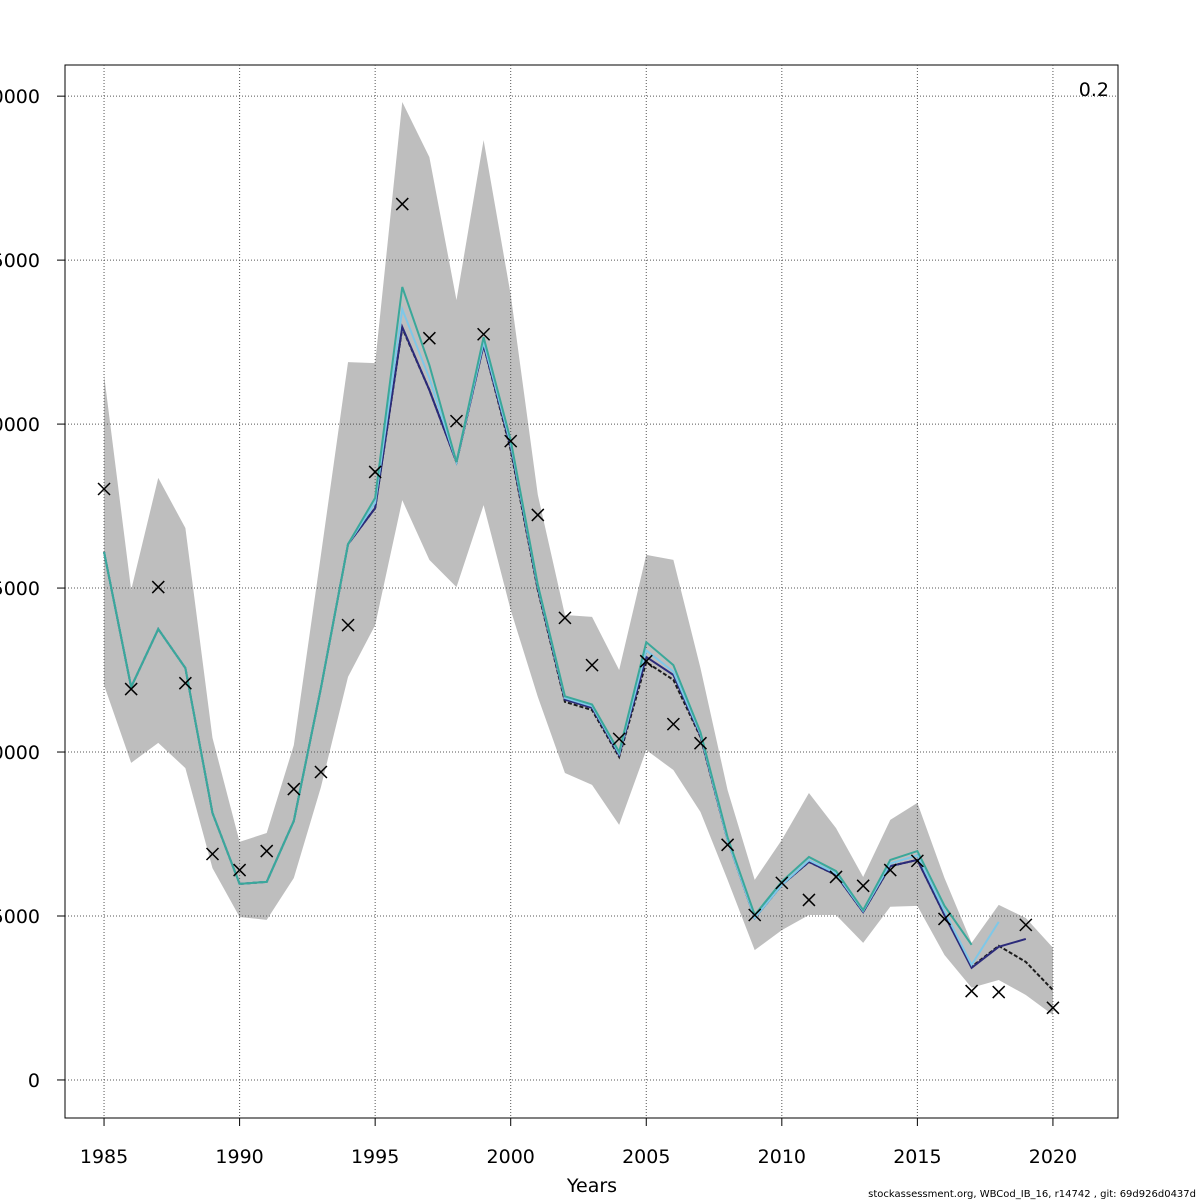 The height and width of the screenshot is (1200, 1200). I want to click on y-tick-label: 20000, so click(20, 425).